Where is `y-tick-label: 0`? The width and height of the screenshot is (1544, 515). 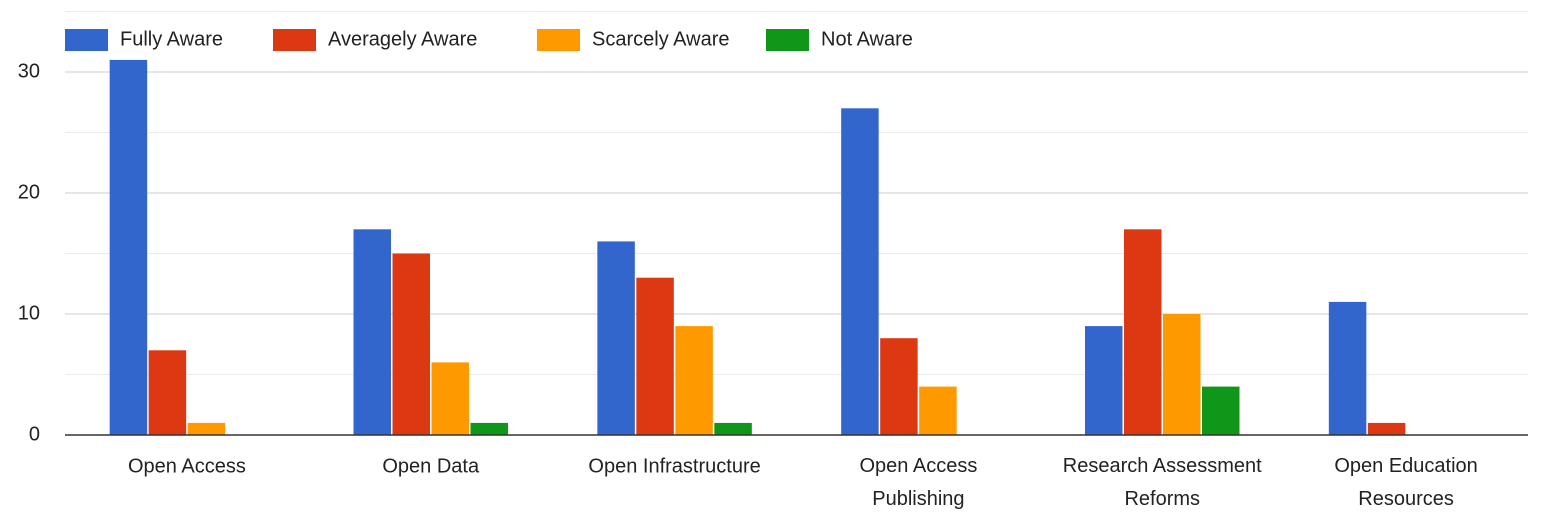
y-tick-label: 0 is located at coordinates (34, 434).